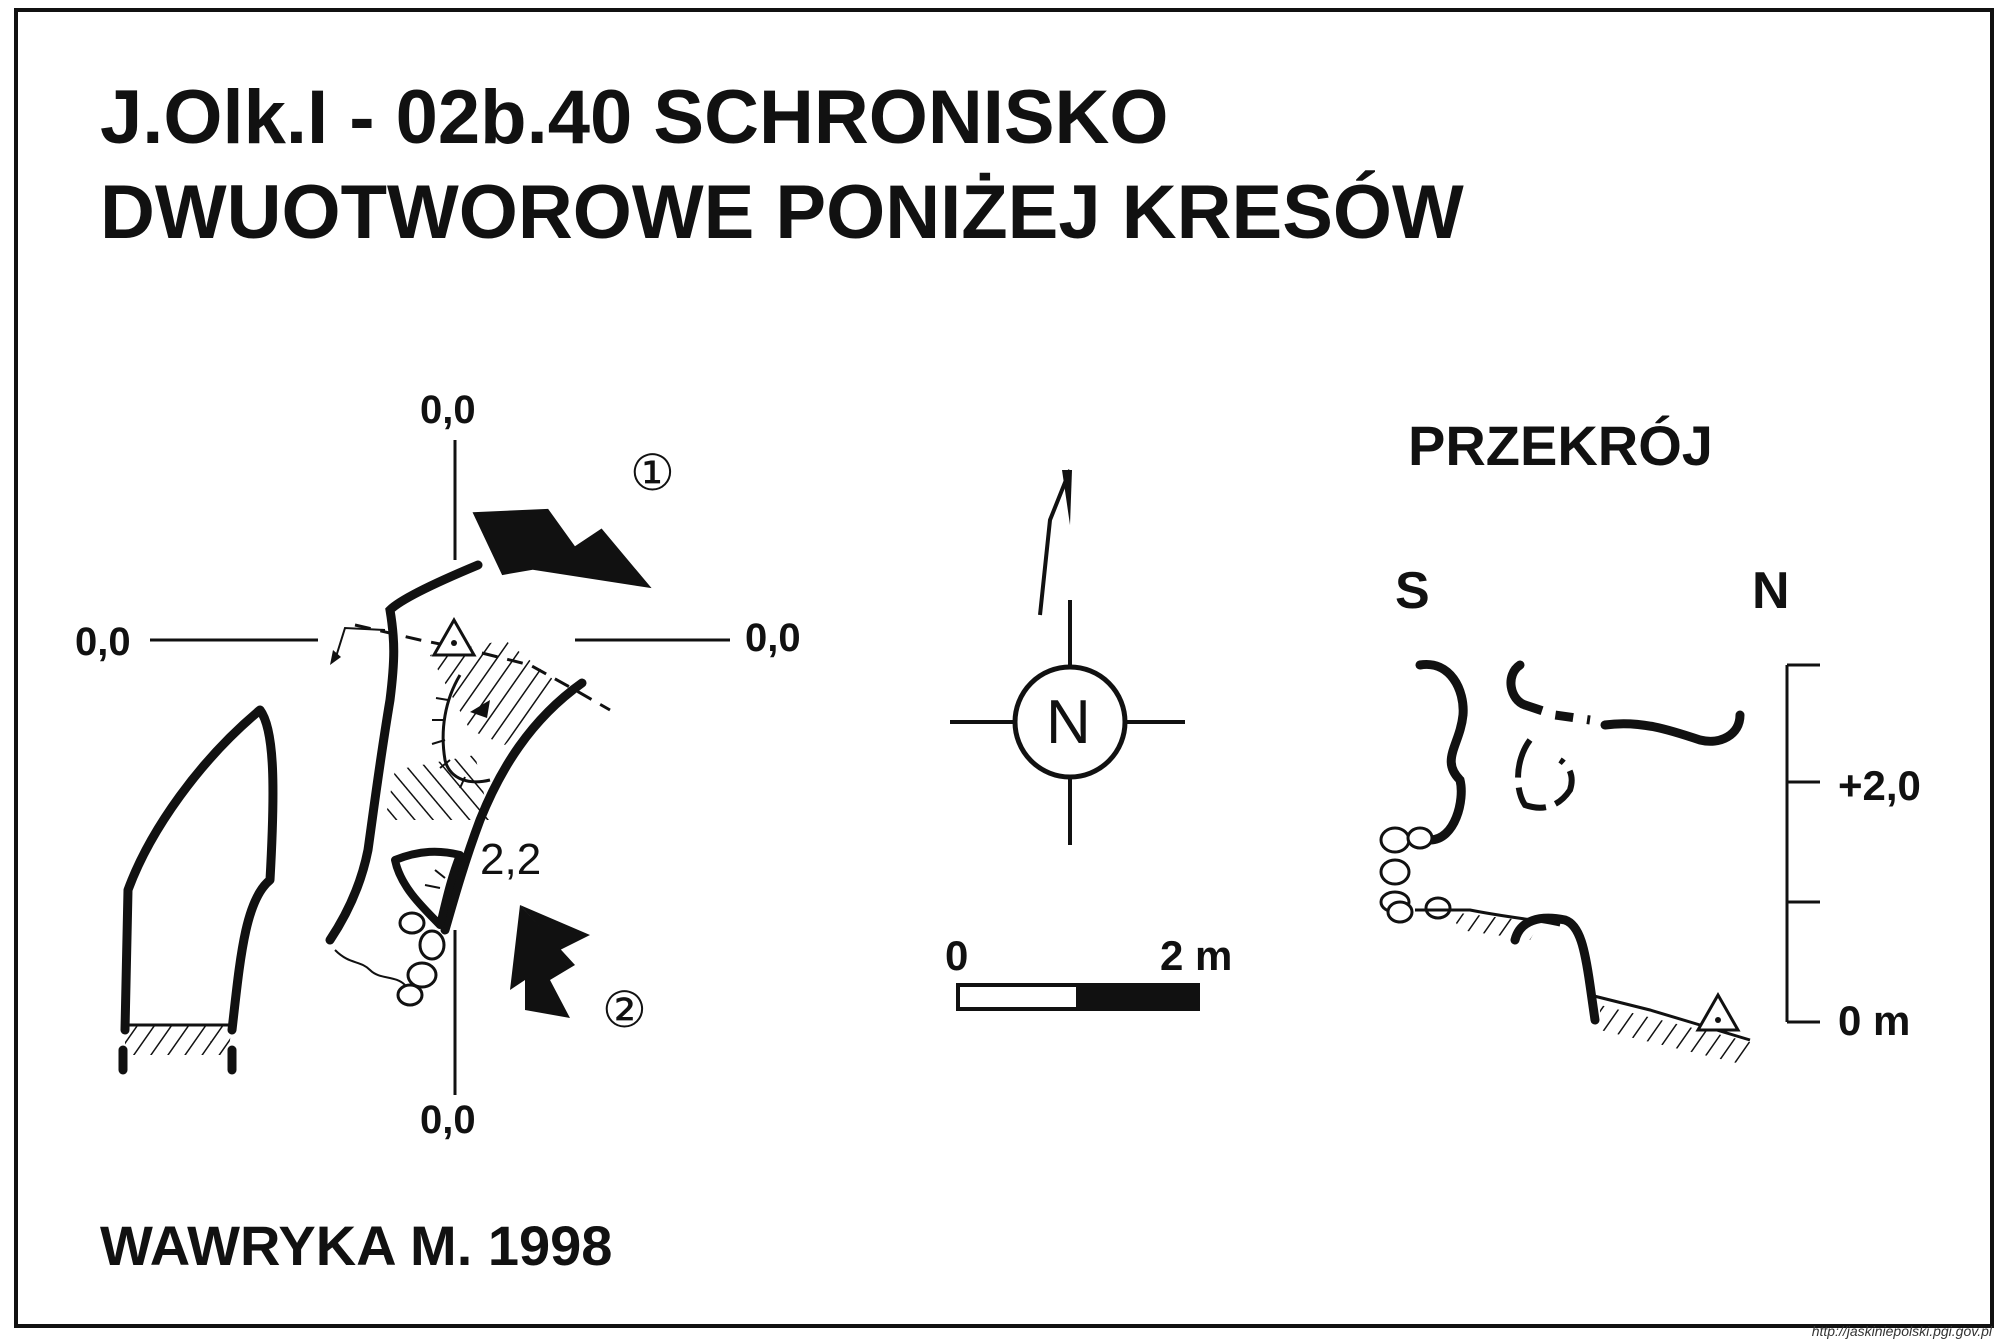 This screenshot has height=1340, width=2010. Describe the element at coordinates (634, 117) in the screenshot. I see `title-line-1: J.Olk.I - 02b.40 SCHRONISKO` at that location.